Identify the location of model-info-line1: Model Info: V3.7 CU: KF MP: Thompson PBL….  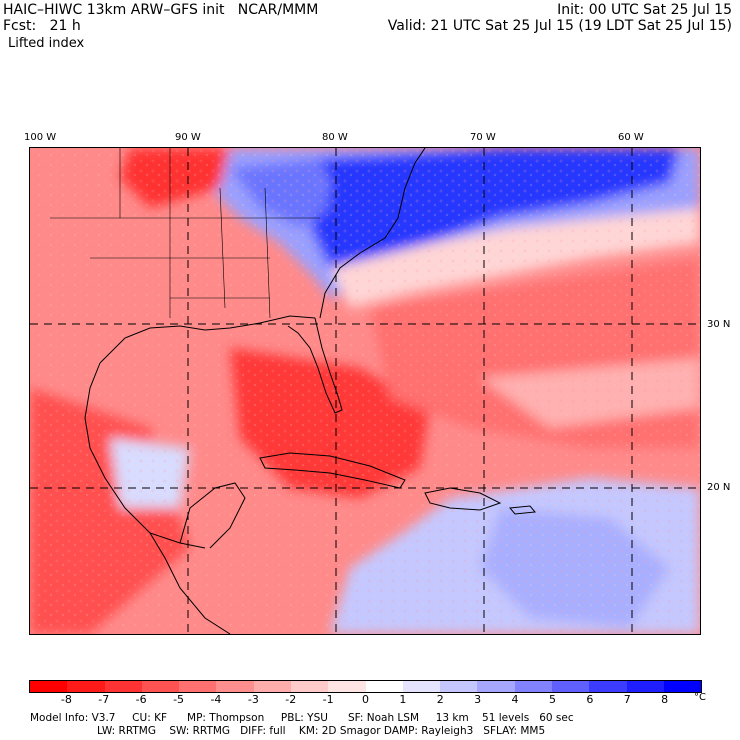
(302, 718).